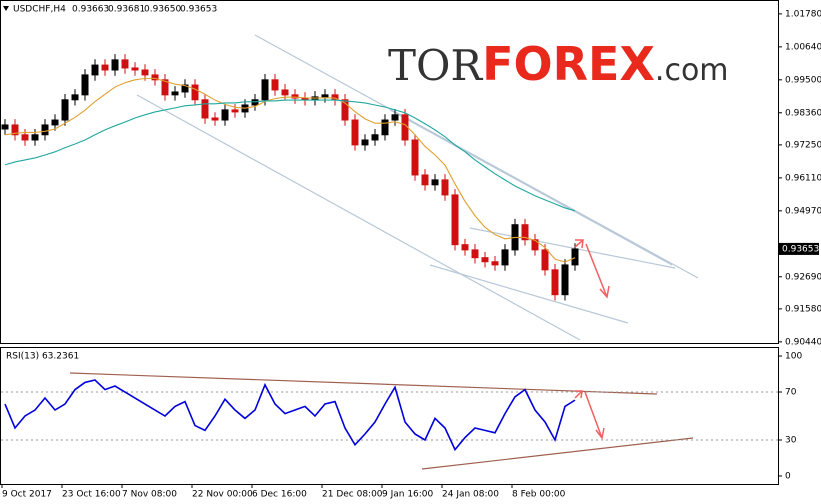 Image resolution: width=821 pixels, height=504 pixels. Describe the element at coordinates (352, 495) in the screenshot. I see `x-tick-label: 21 Dec 08:00` at that location.